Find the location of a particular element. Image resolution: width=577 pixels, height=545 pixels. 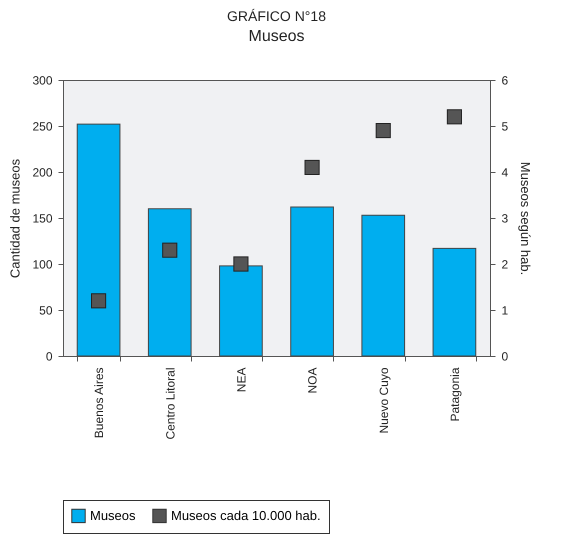

legend-label: Museos cada 10.000 hab. is located at coordinates (246, 515).